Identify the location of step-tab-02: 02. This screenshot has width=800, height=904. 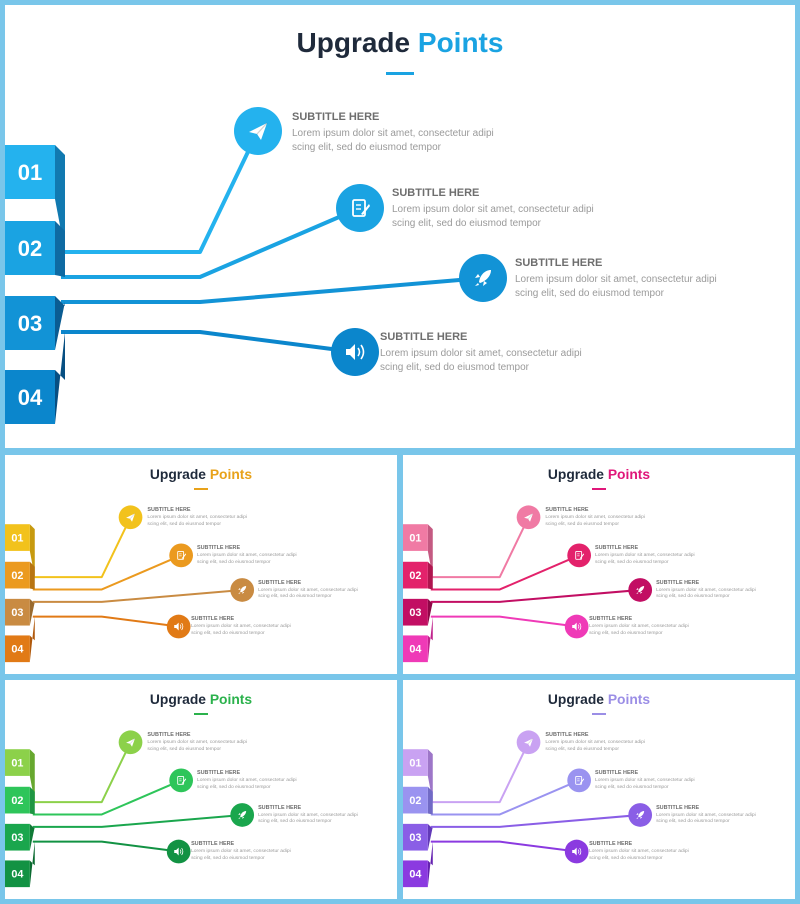
(418, 575).